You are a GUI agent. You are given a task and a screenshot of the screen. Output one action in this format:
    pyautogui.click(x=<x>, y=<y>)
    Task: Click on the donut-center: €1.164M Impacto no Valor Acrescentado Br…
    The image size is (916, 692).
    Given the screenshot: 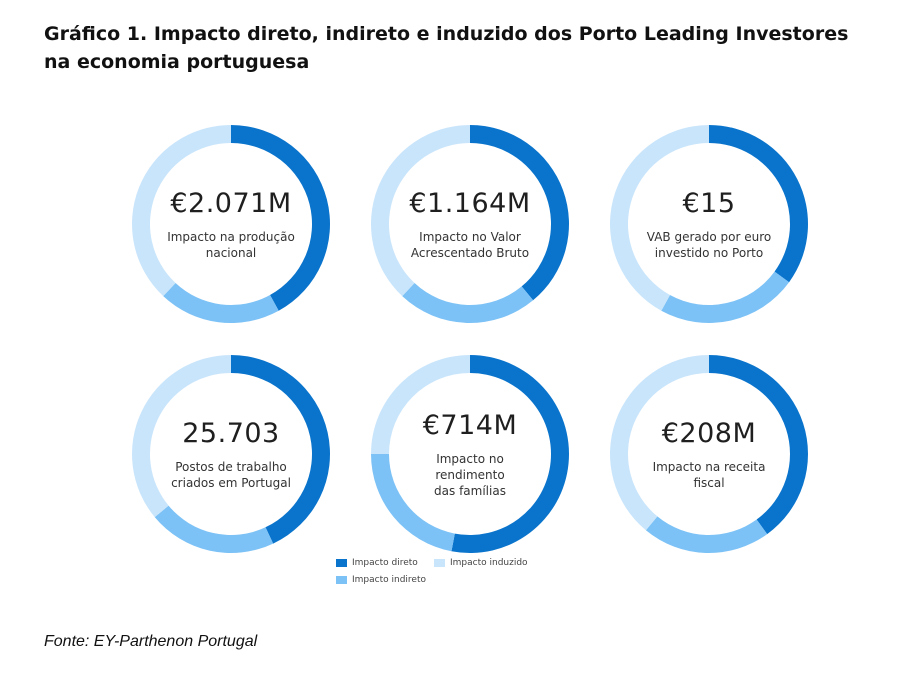 What is the action you would take?
    pyautogui.click(x=470, y=224)
    